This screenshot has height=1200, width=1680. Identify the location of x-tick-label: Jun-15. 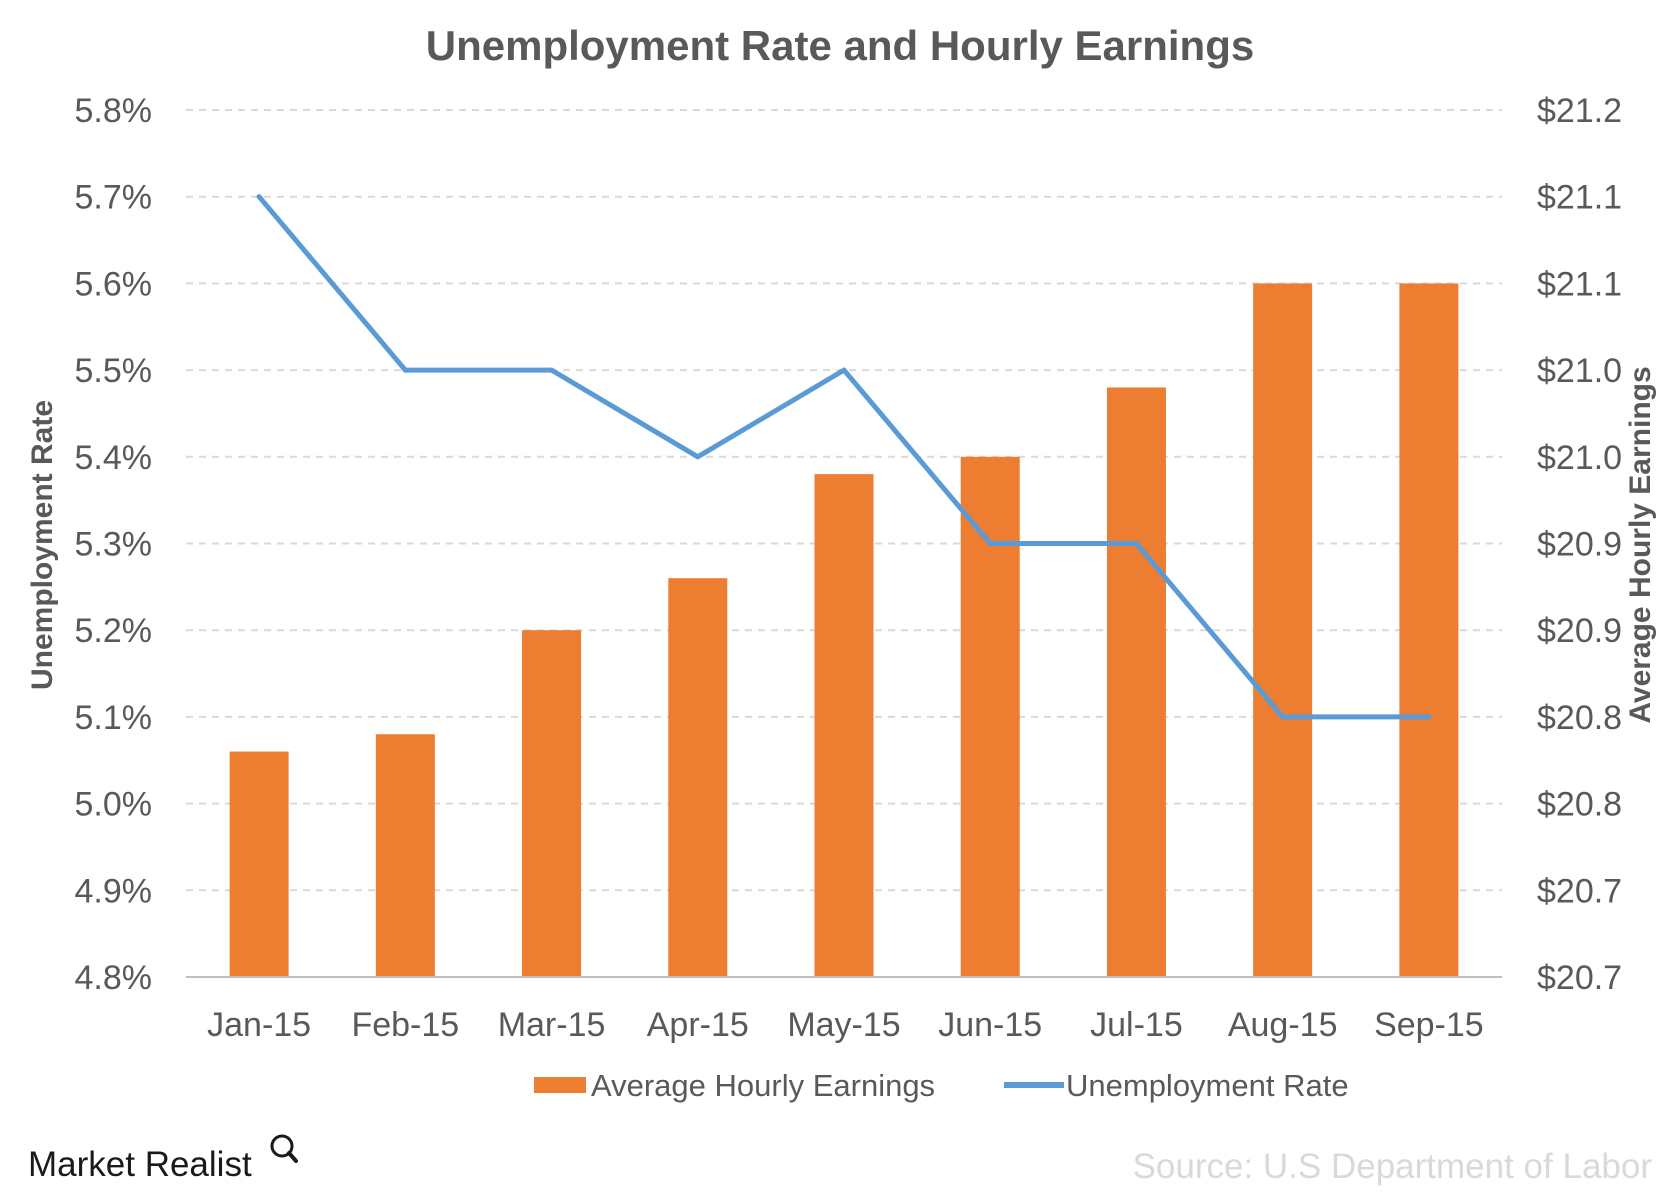
(990, 1025).